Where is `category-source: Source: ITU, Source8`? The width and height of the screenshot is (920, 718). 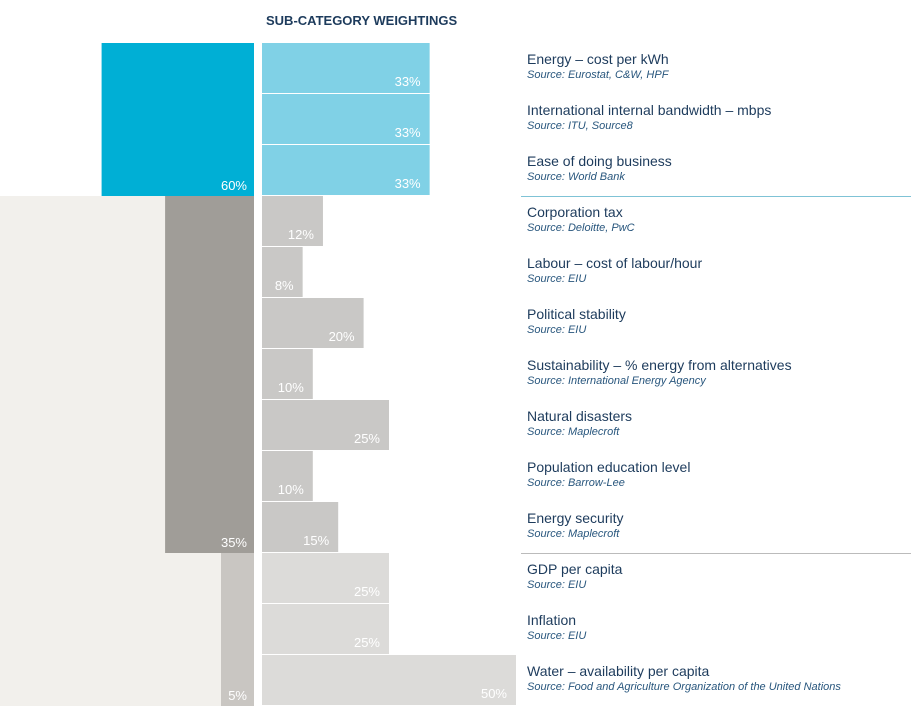
category-source: Source: ITU, Source8 is located at coordinates (580, 126).